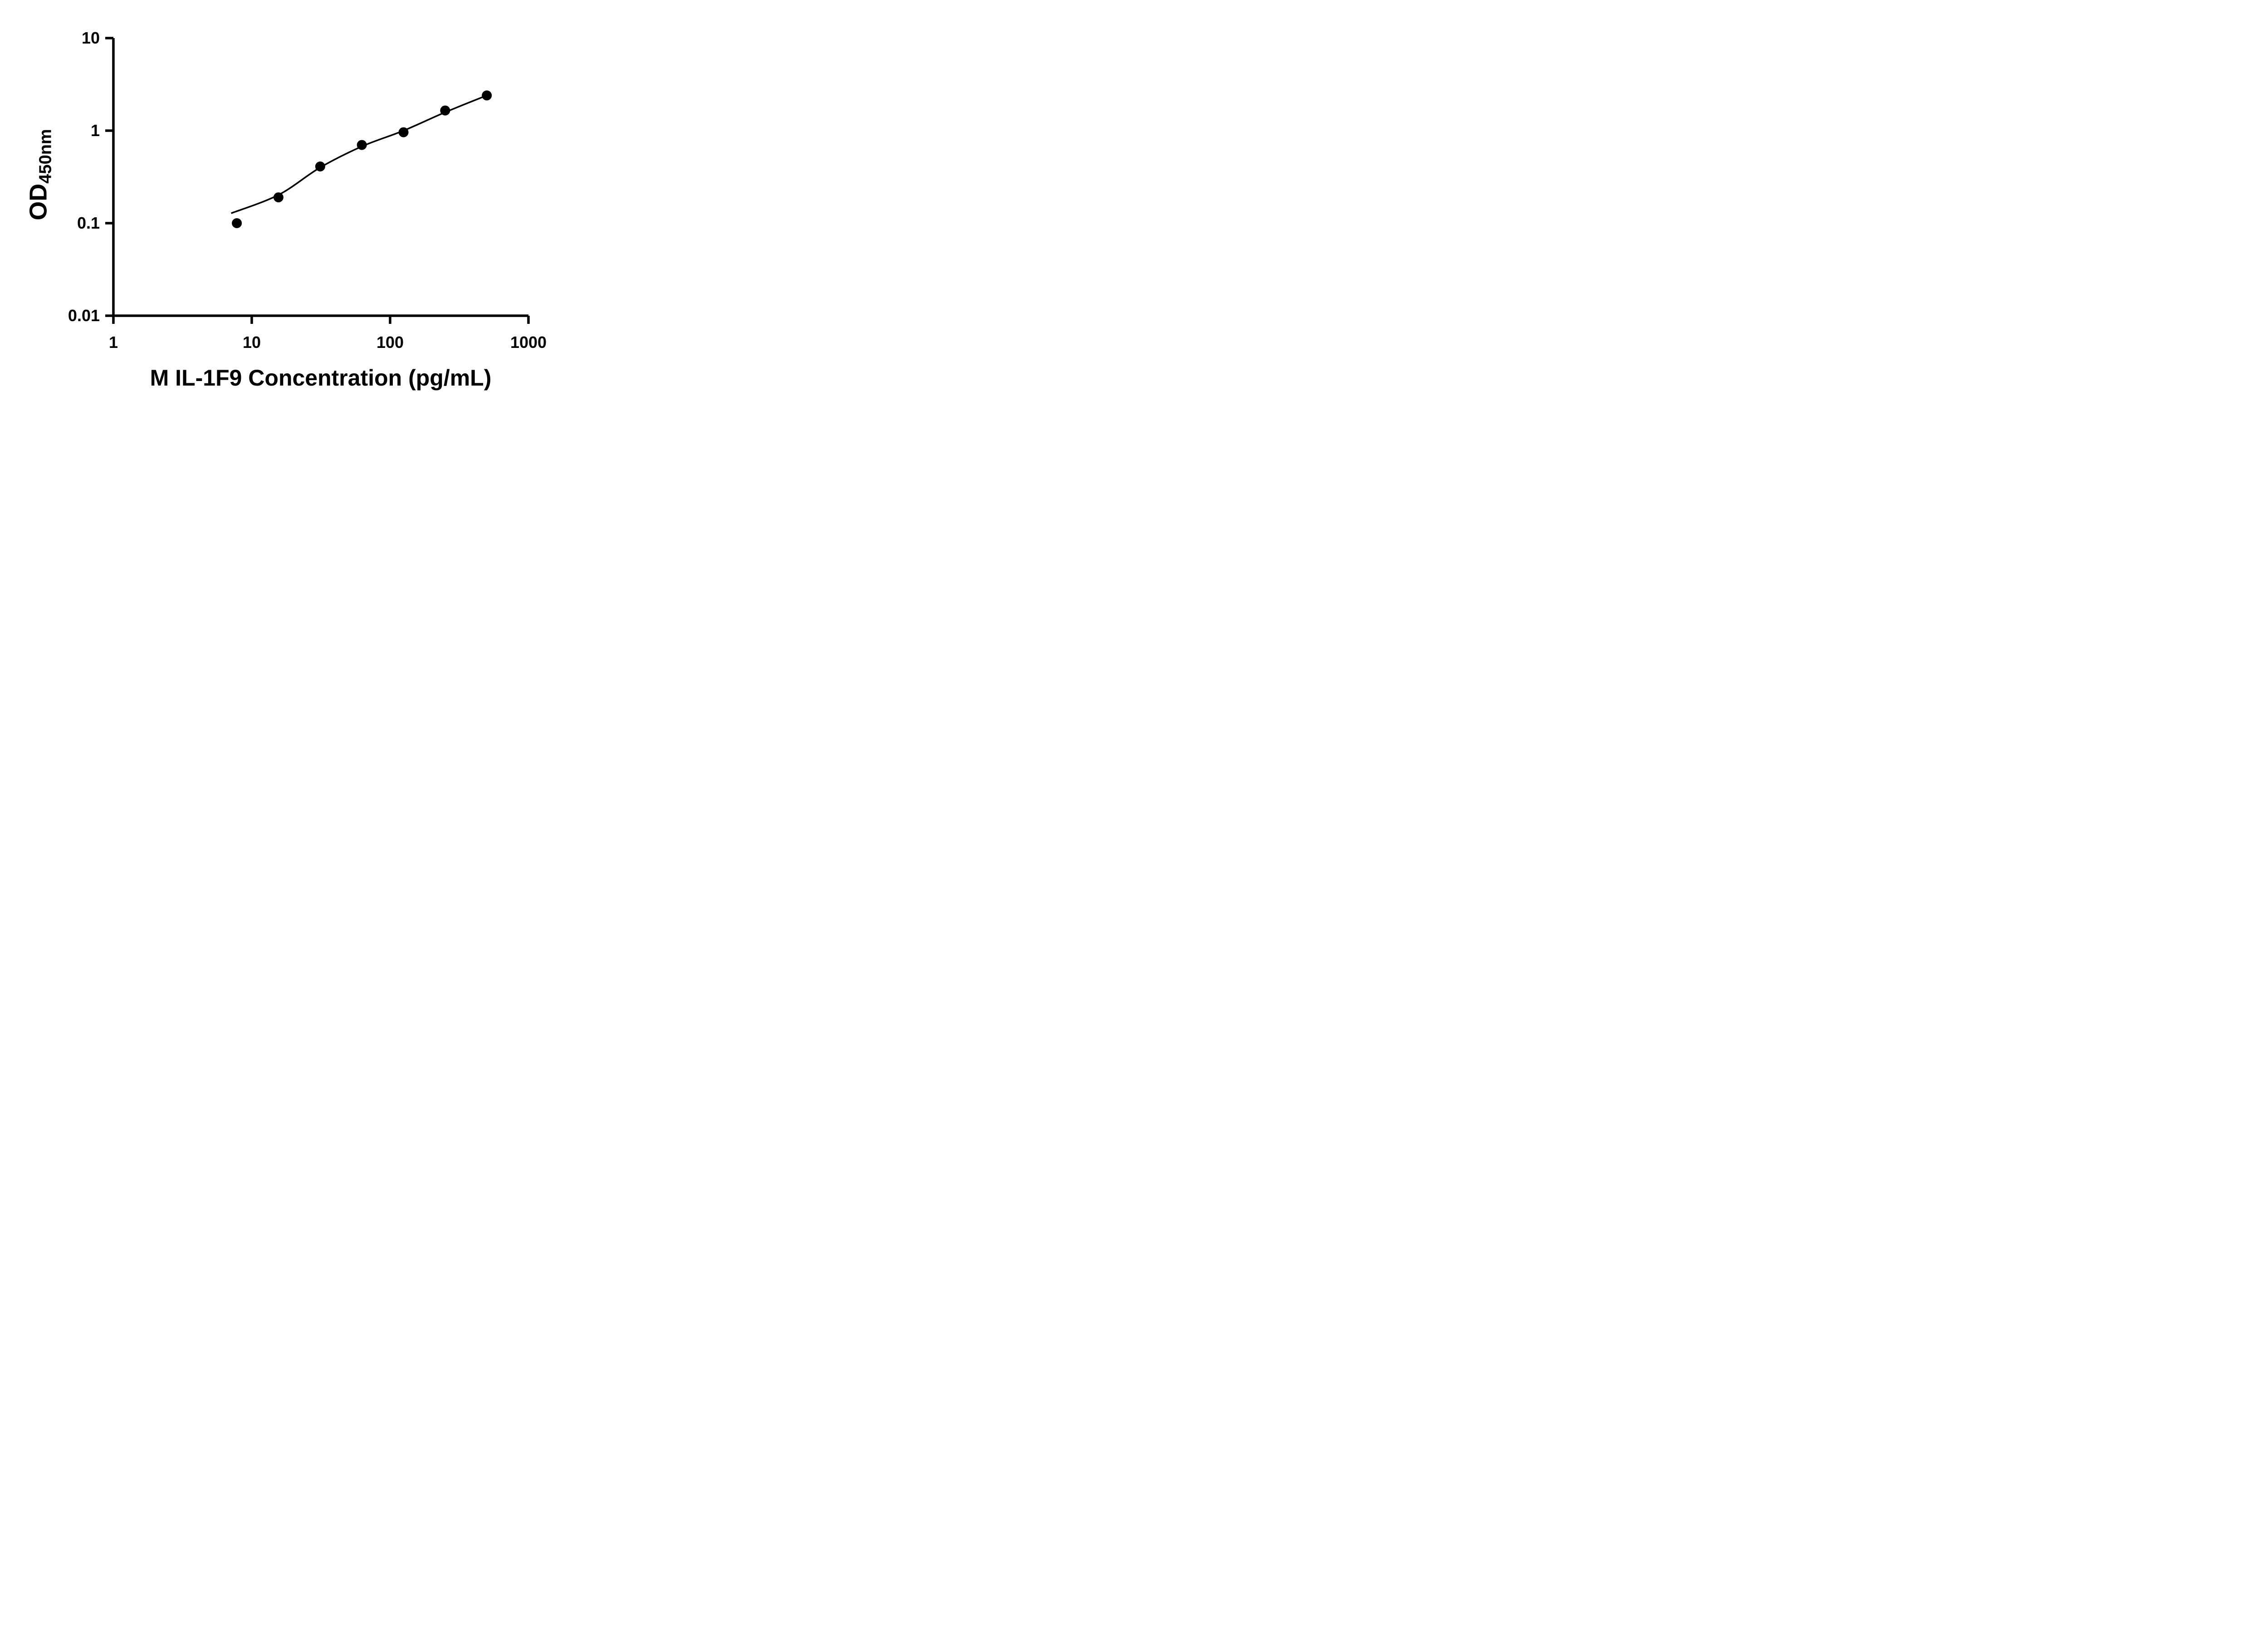 The height and width of the screenshot is (1633, 2268). Describe the element at coordinates (321, 378) in the screenshot. I see `x-axis-title: M IL-1F9 Concentration (pg/mL)` at that location.